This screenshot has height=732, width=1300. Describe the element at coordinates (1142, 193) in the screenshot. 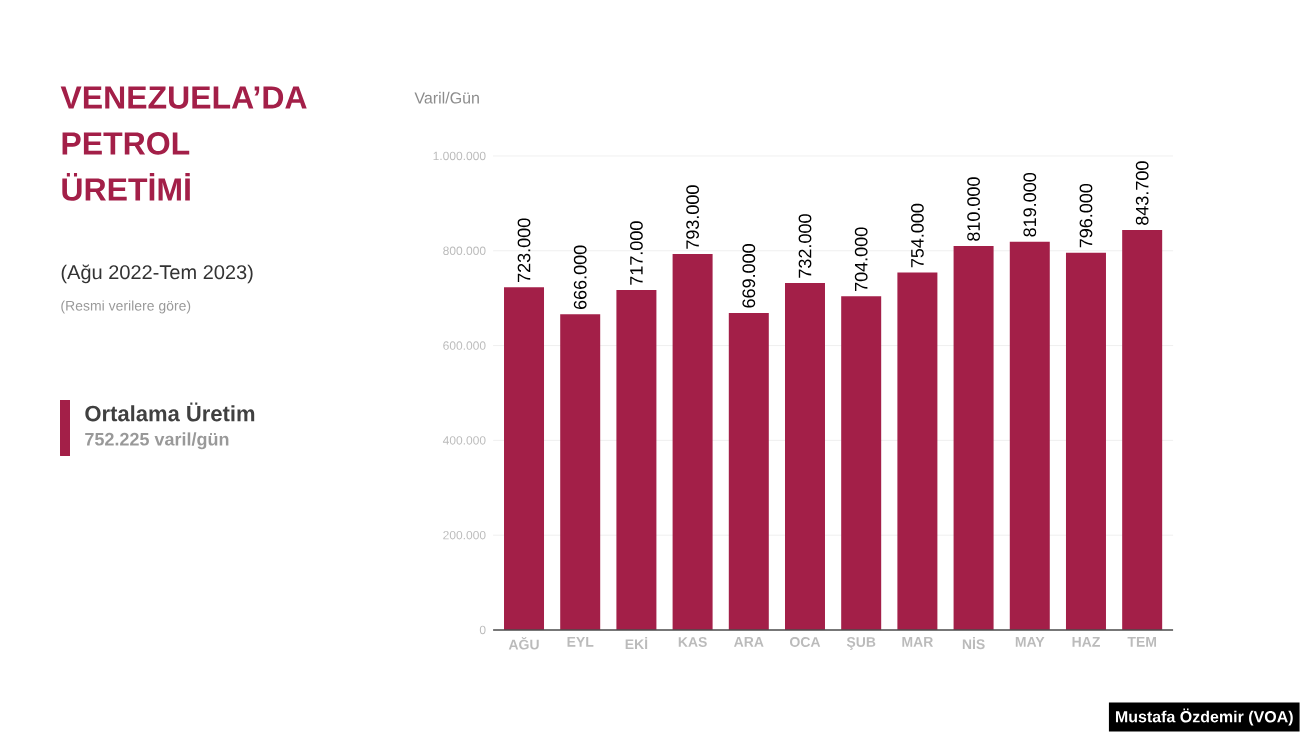

I see `data-label: 843.700` at that location.